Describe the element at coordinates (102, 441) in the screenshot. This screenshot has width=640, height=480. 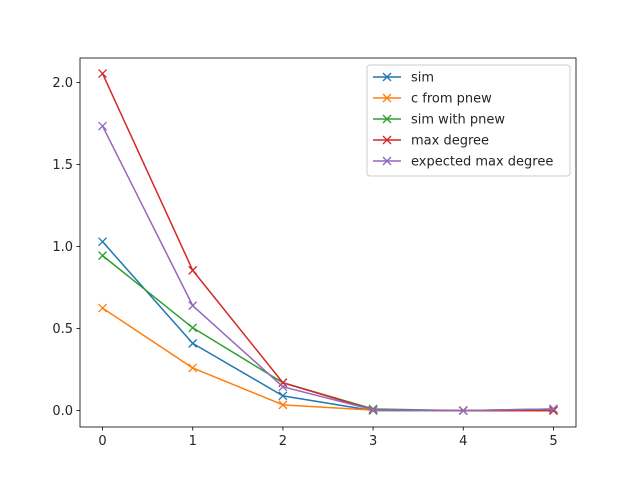
I see `x-tick-label: 0` at that location.